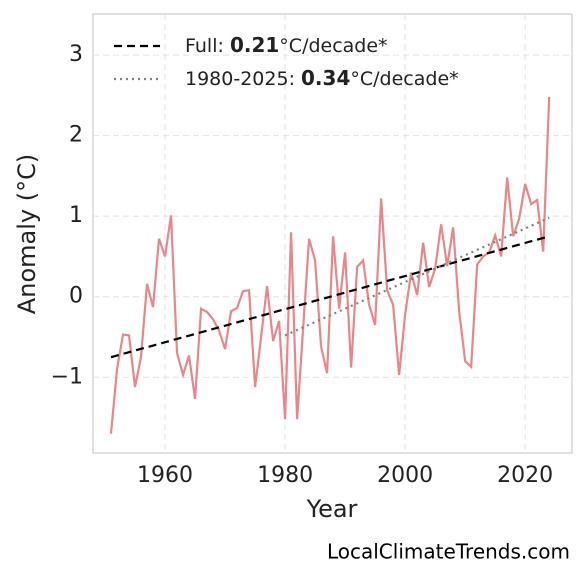 The width and height of the screenshot is (585, 580). Describe the element at coordinates (405, 475) in the screenshot. I see `x-tick-label: 2000` at that location.